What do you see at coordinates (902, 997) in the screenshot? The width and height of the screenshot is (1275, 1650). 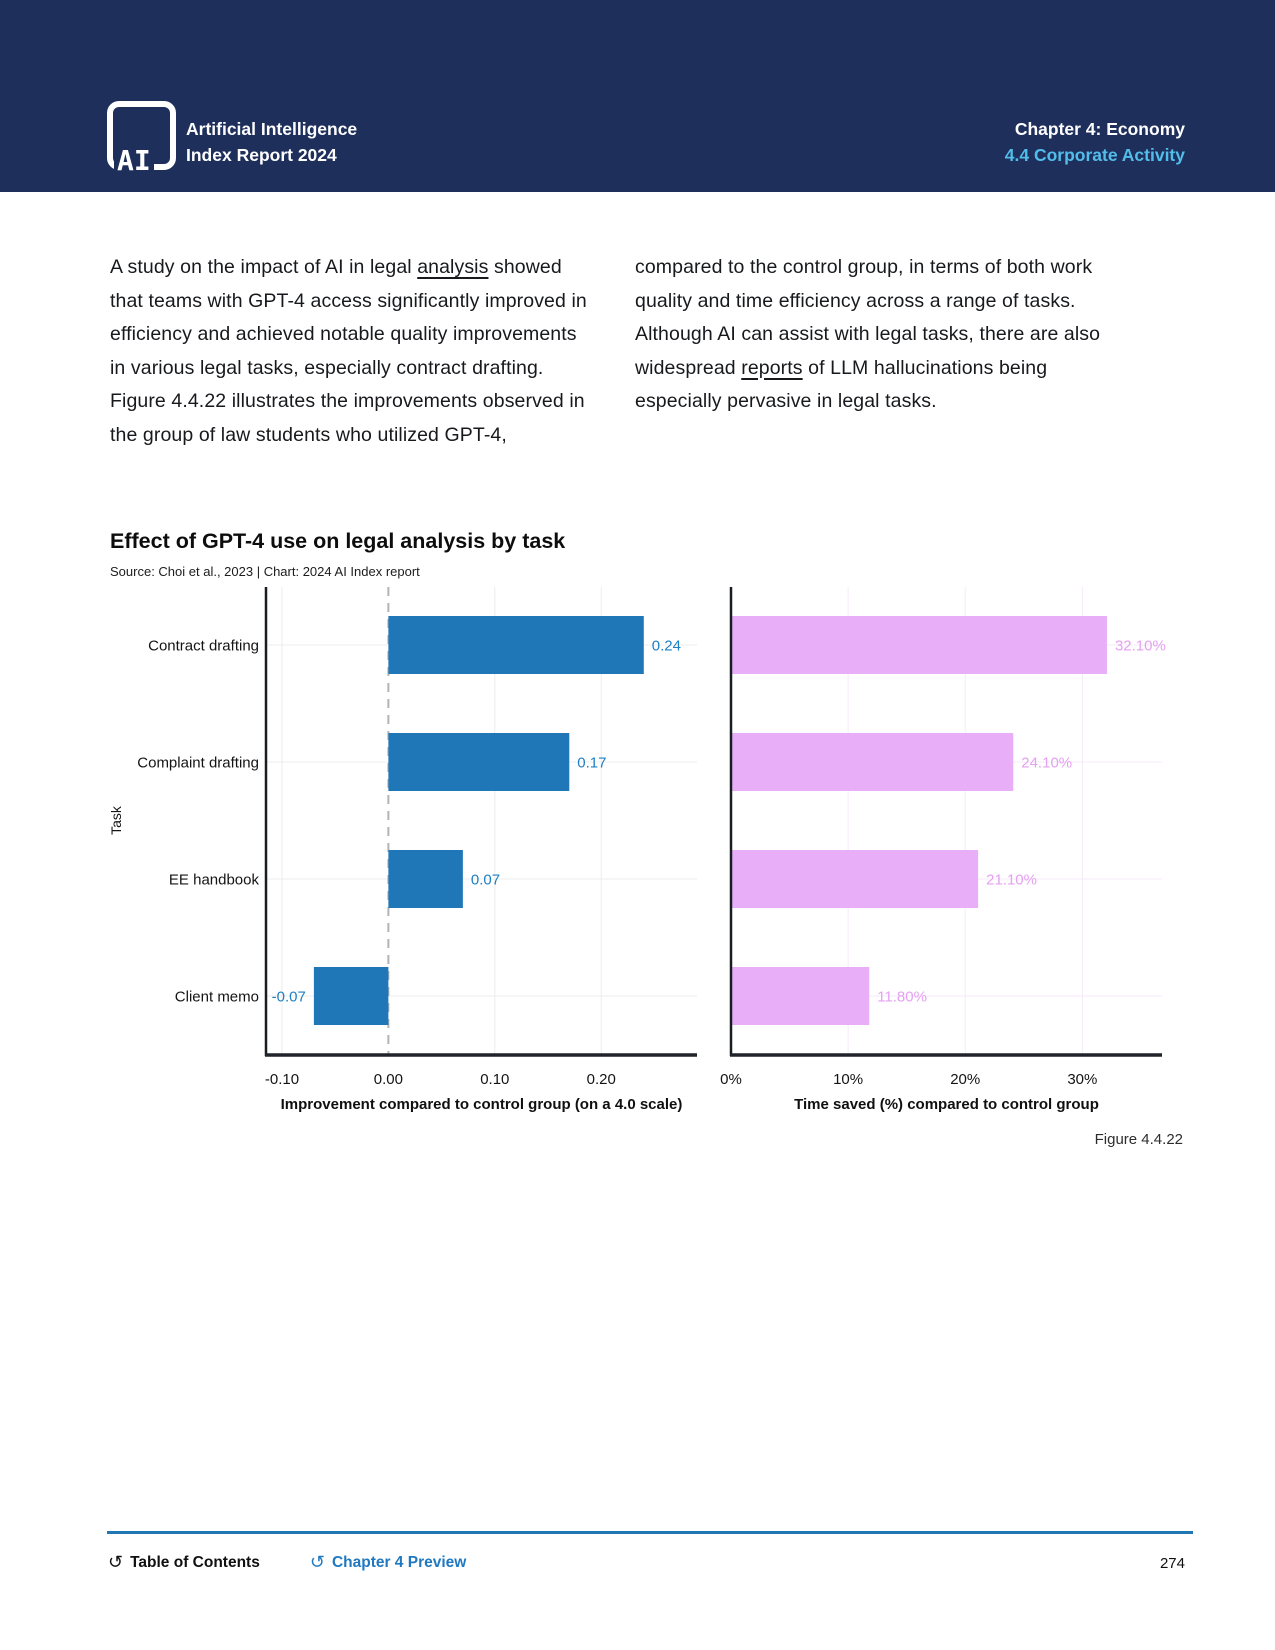 I see `bar-value-label: 11.80%` at bounding box center [902, 997].